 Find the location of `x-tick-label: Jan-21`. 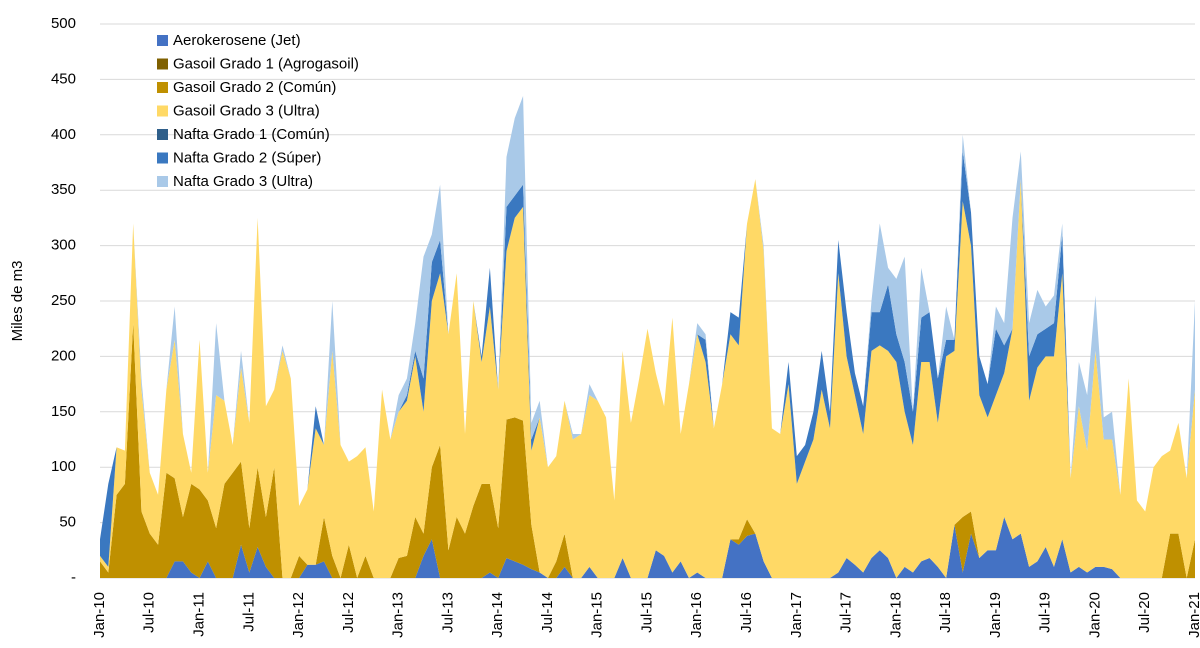

x-tick-label: Jan-21 is located at coordinates (1193, 615).